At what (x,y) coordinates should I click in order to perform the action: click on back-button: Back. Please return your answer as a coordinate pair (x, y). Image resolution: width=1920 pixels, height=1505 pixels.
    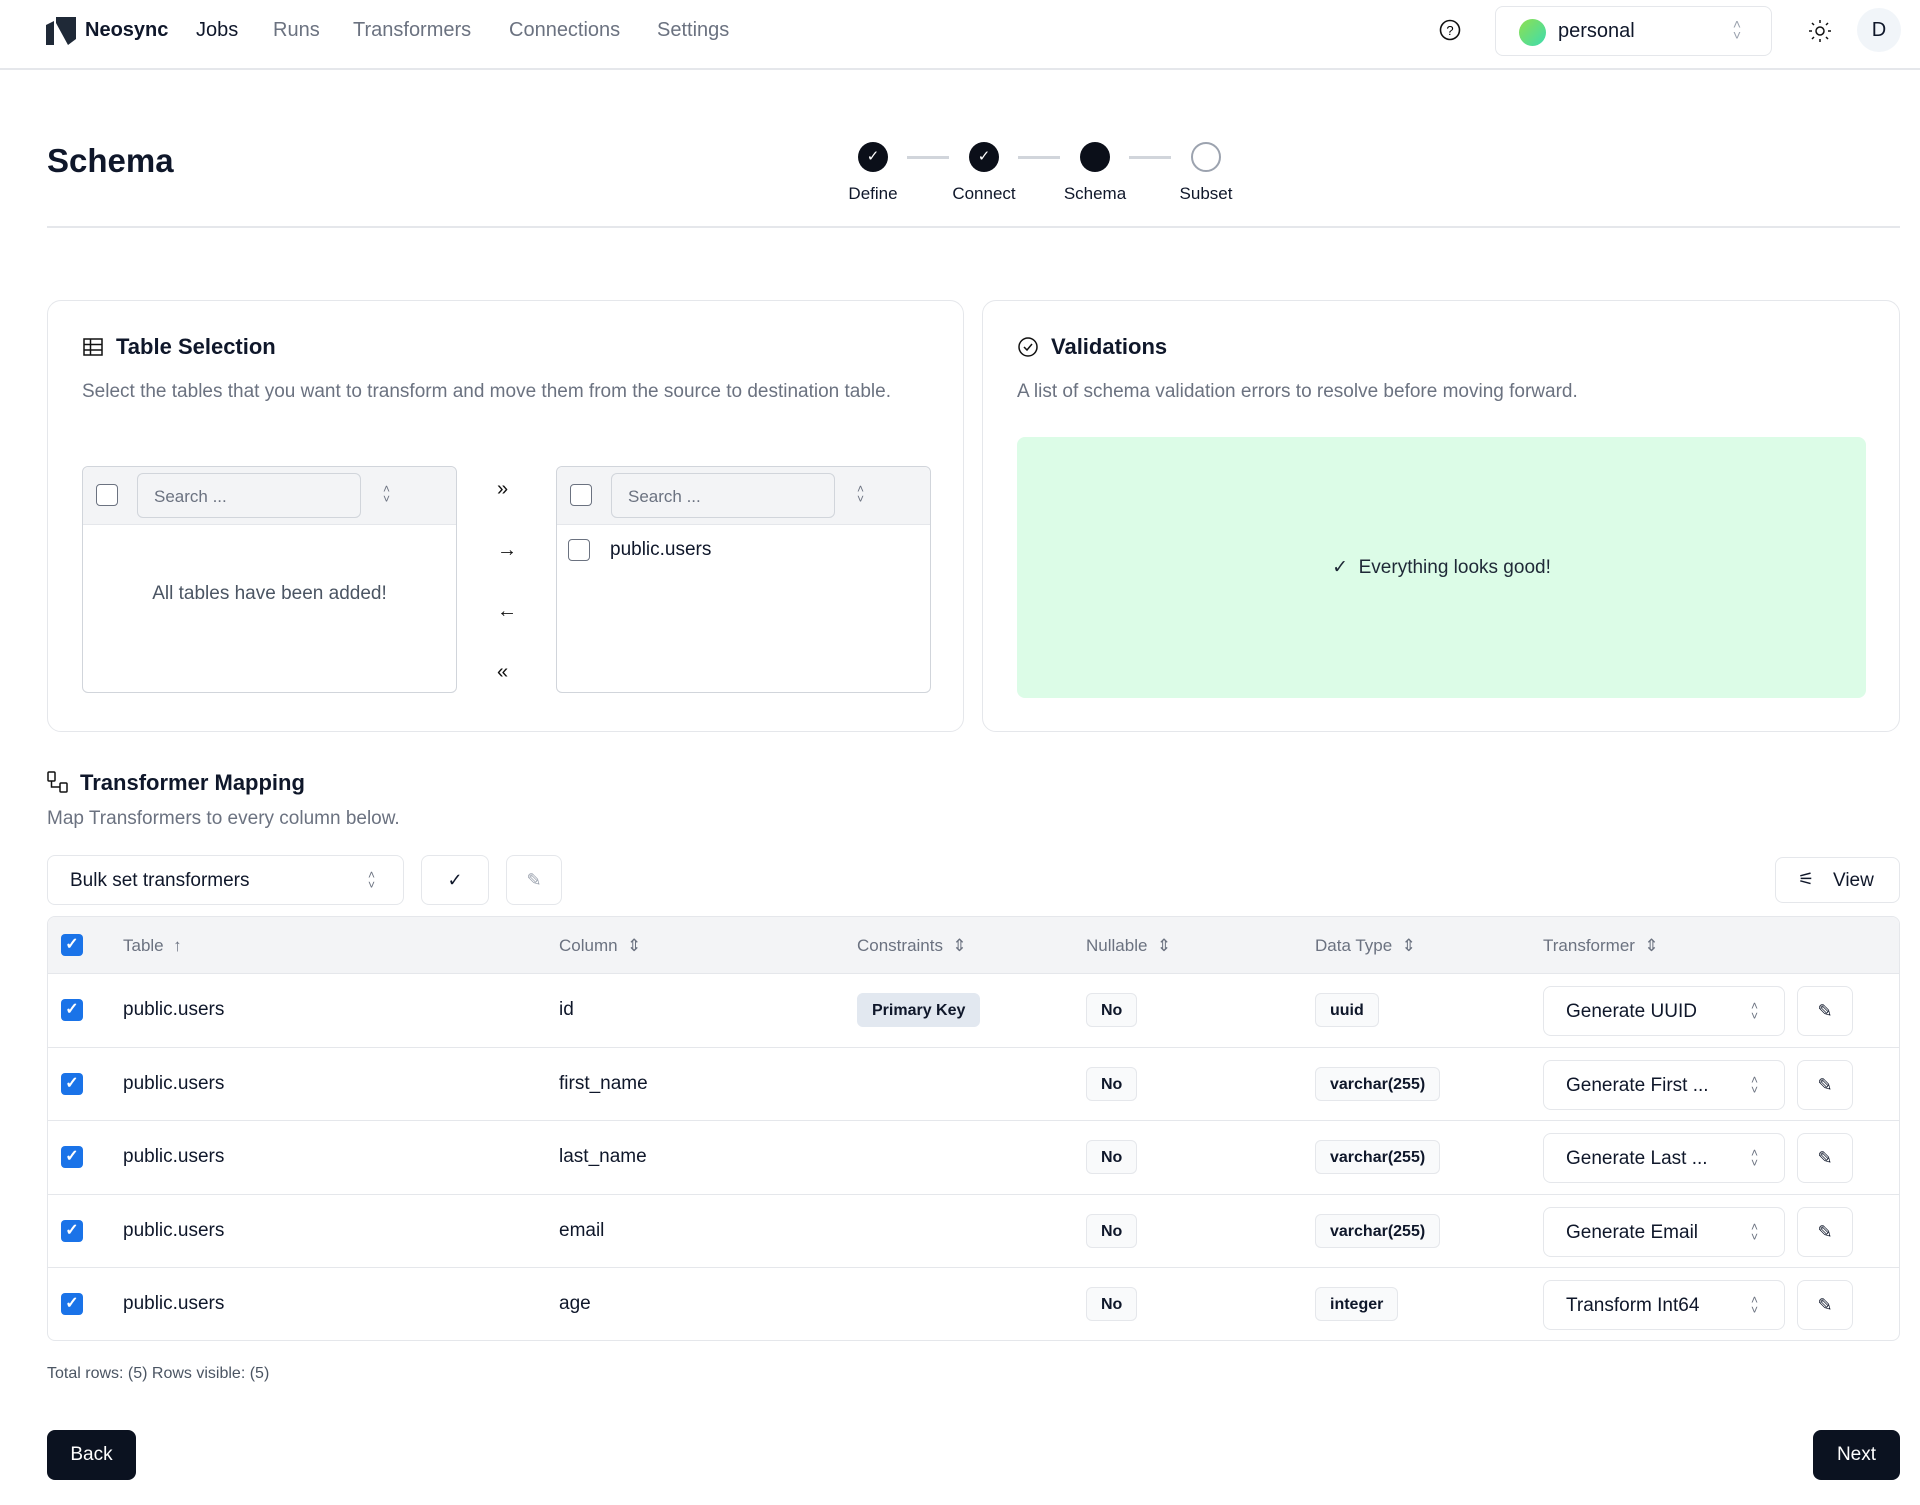
    Looking at the image, I should click on (91, 1455).